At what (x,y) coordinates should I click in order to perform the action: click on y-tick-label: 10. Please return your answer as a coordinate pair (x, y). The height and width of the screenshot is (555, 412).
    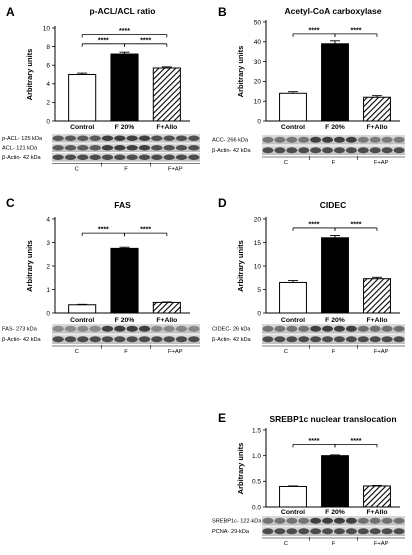
    Looking at the image, I should click on (47, 28).